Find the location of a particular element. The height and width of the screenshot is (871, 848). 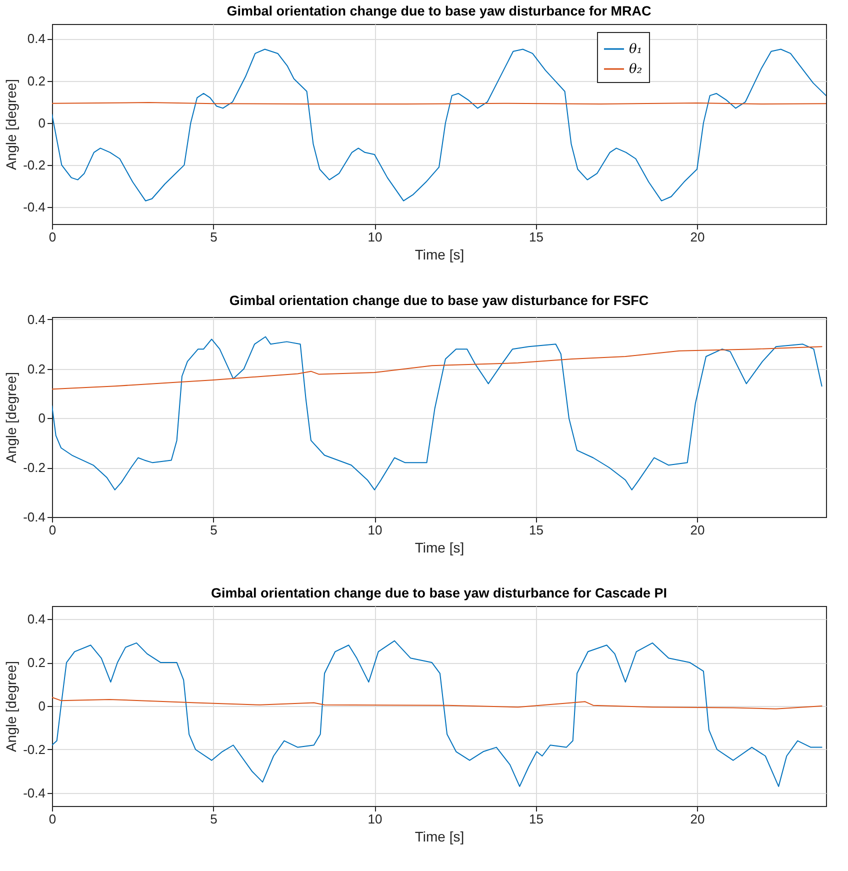

chart-title: Gimbal orientation change due to base yaw disturbance for FSFC is located at coordinates (439, 300).